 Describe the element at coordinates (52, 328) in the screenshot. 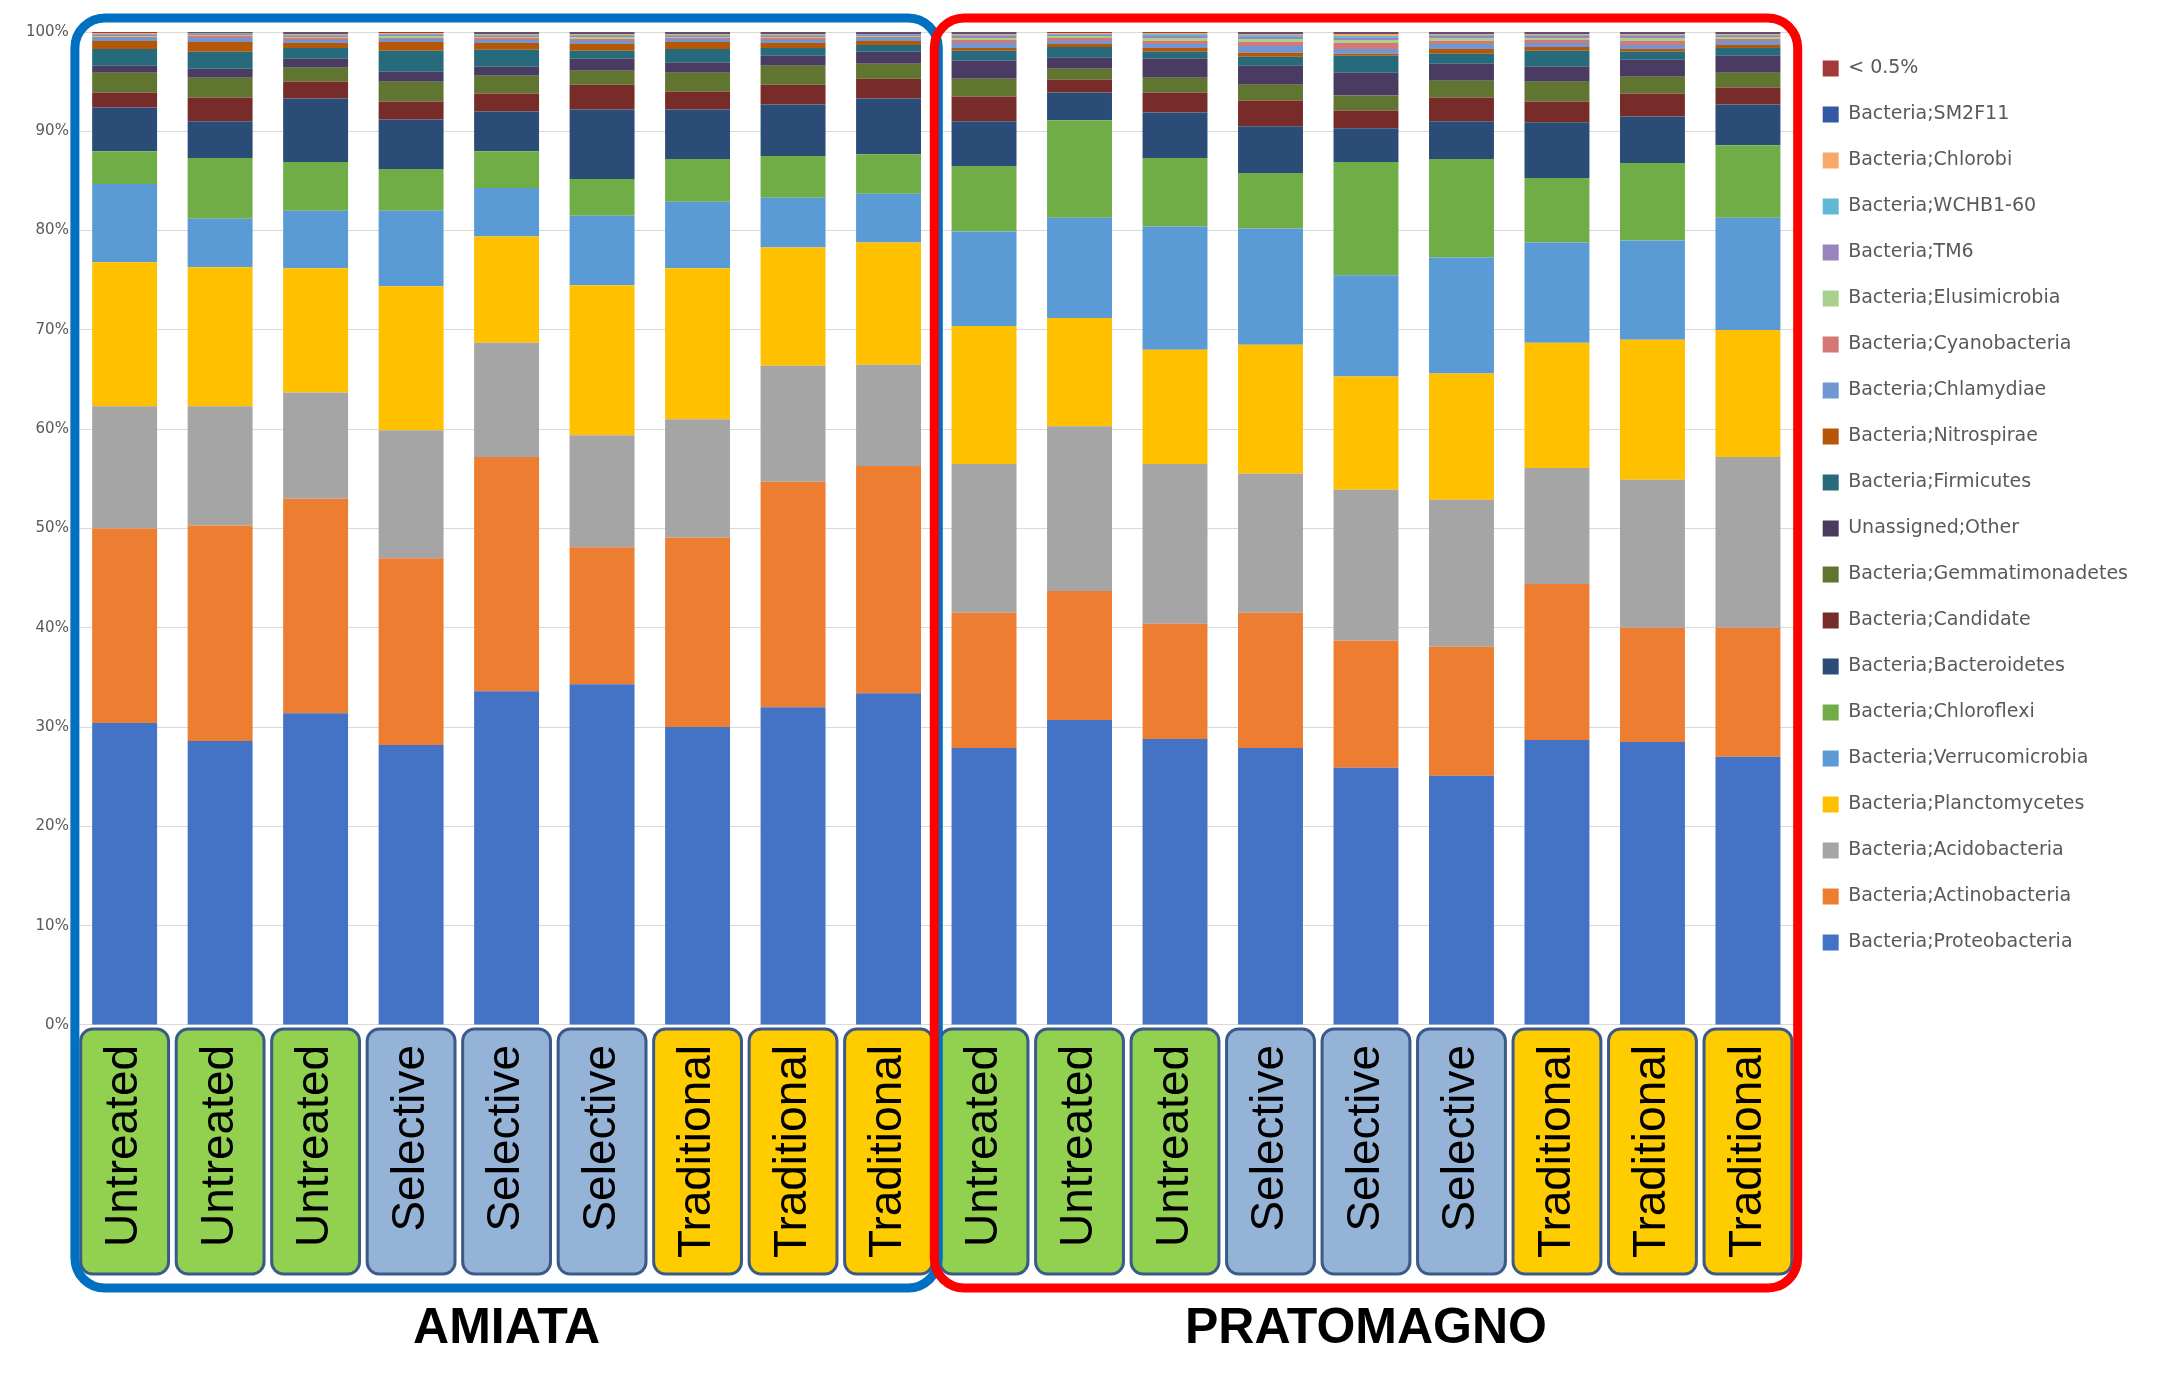

I see `y-tick-label: 70%` at that location.